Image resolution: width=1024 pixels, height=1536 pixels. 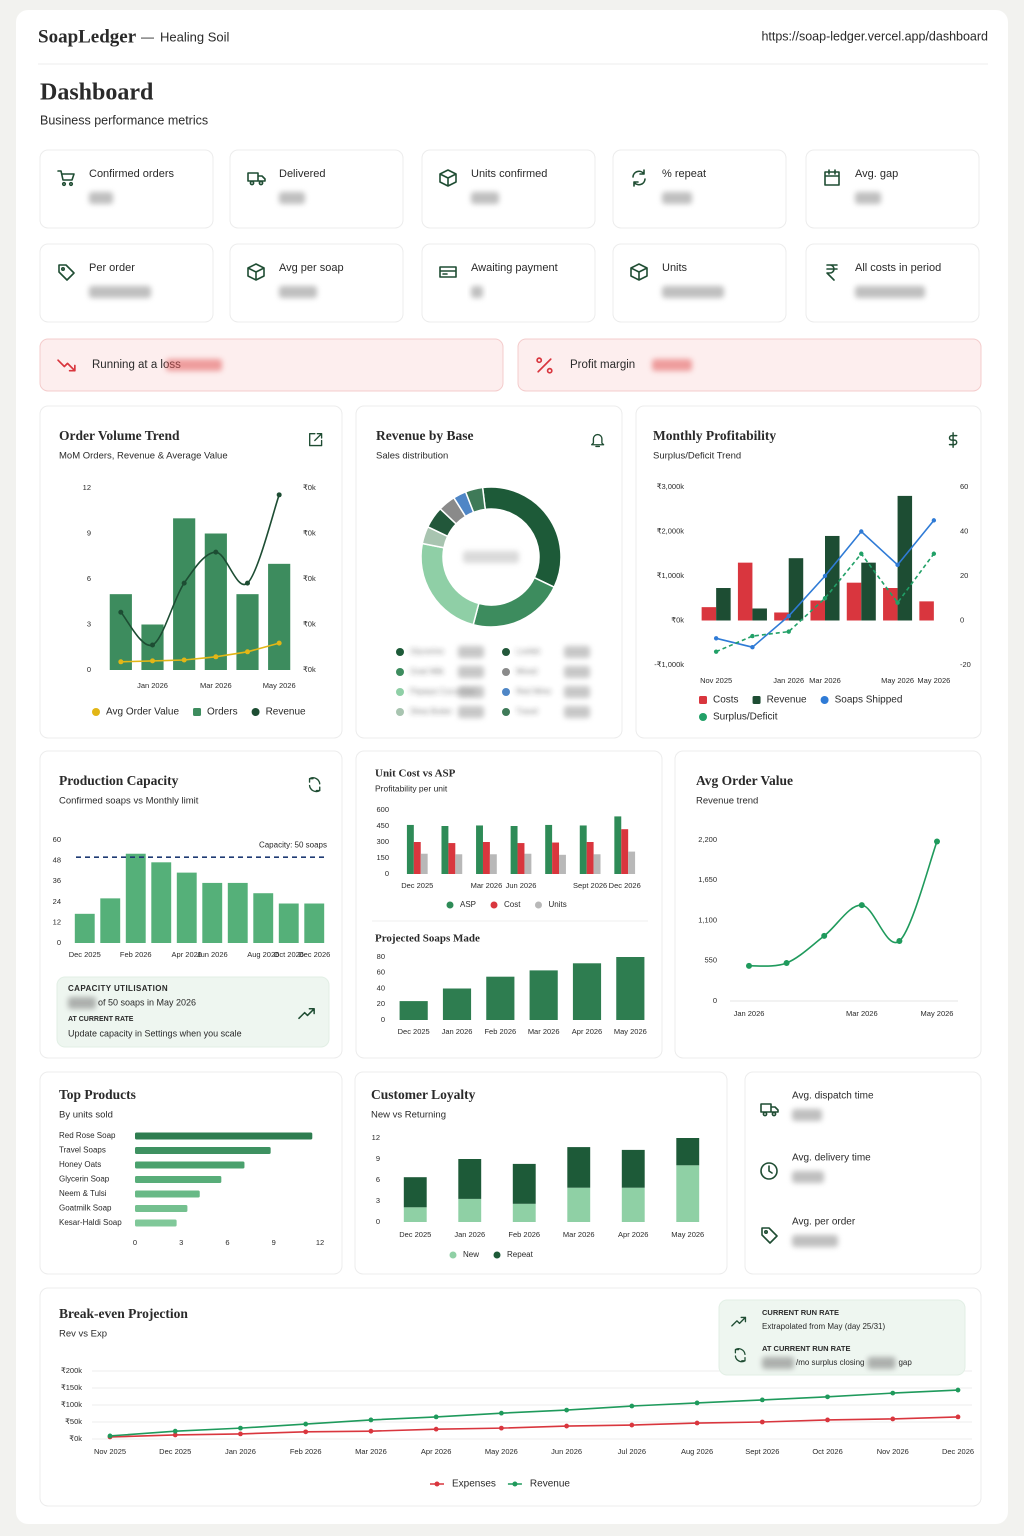 I want to click on legend-label: Red Wine, so click(x=534, y=691).